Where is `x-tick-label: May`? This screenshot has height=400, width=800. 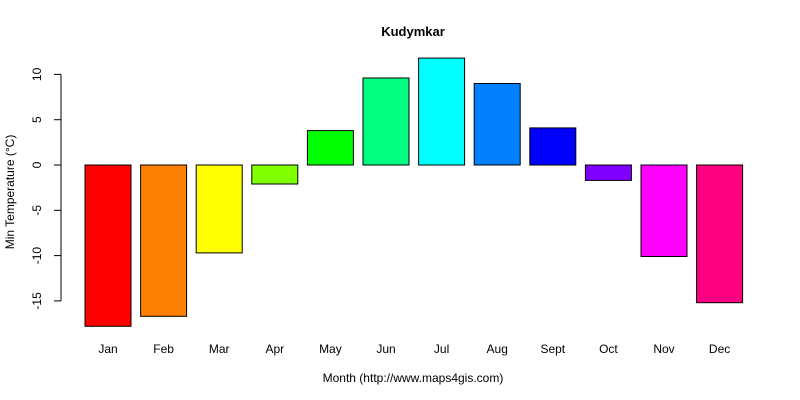
x-tick-label: May is located at coordinates (330, 349).